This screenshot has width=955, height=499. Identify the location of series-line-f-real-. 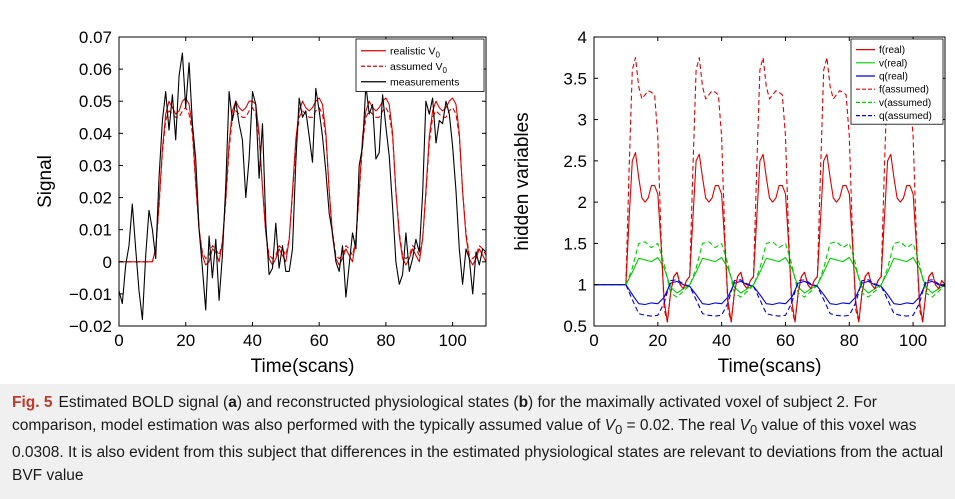
(769, 237).